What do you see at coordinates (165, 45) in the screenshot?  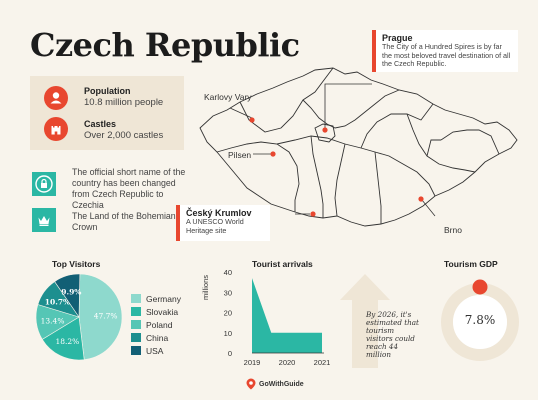 I see `page-title: Czech Republic` at bounding box center [165, 45].